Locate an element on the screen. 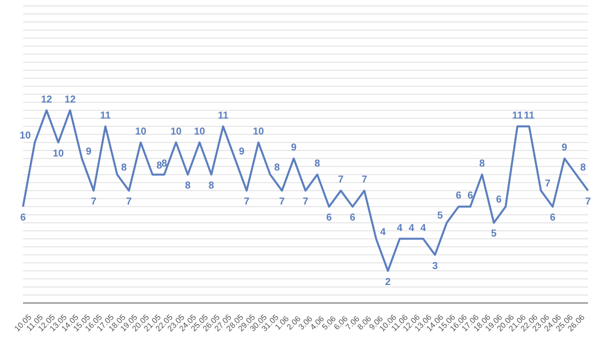  data-label: 3 is located at coordinates (435, 266).